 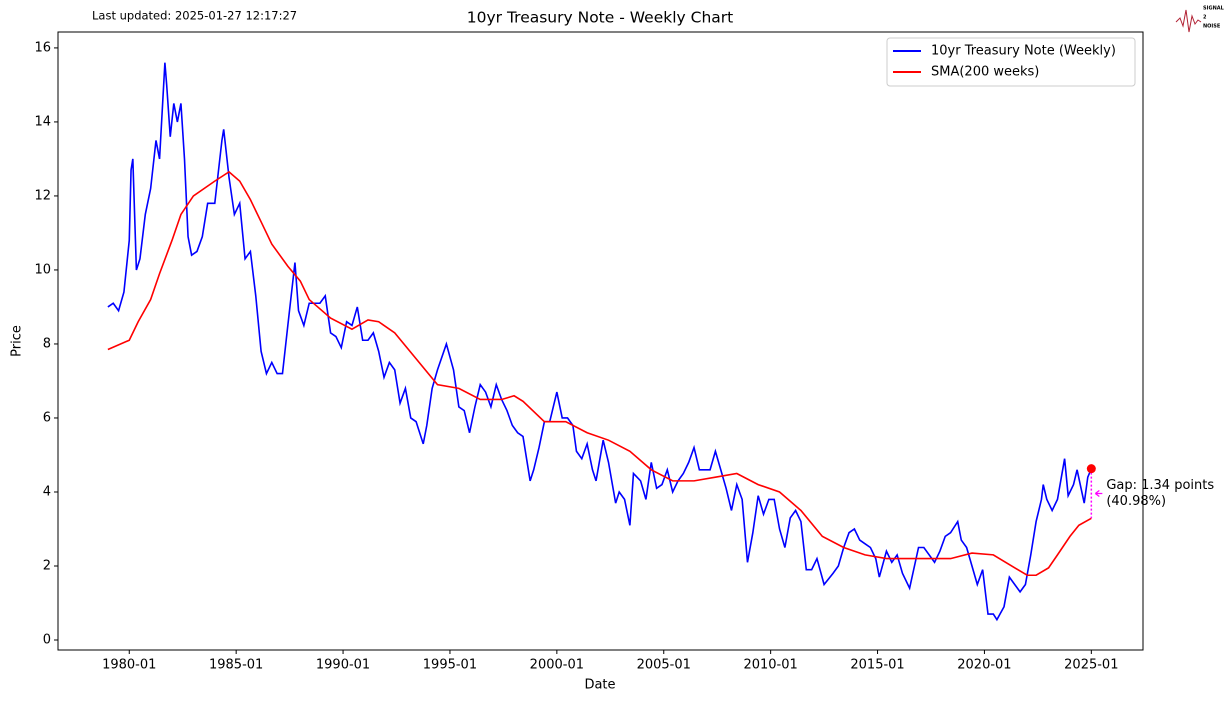 I want to click on y-tick-label: 16, so click(x=42, y=47).